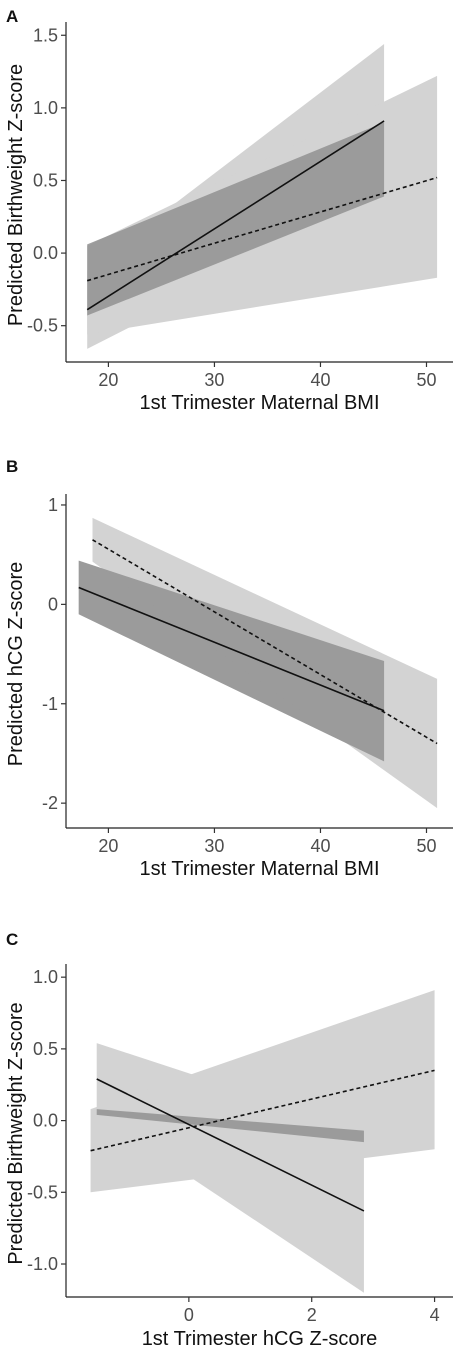  I want to click on y-tick-label: -1, so click(50, 704).